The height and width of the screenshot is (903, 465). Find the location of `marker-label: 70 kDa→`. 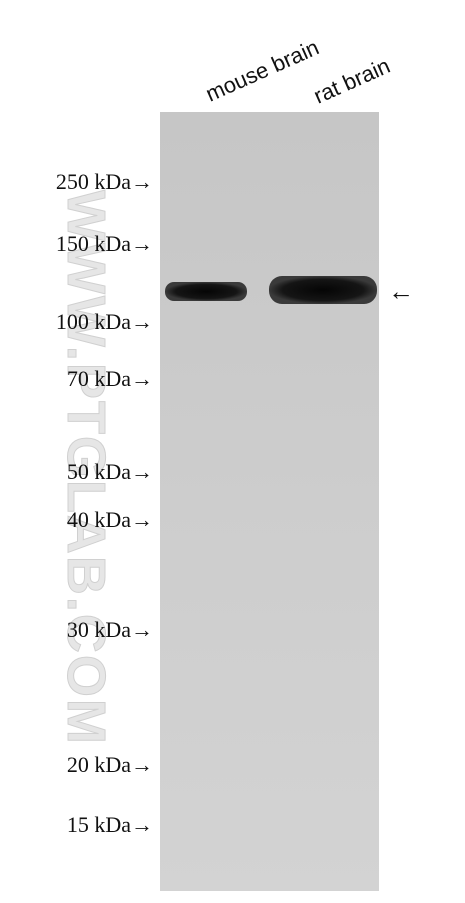

marker-label: 70 kDa→ is located at coordinates (110, 378).